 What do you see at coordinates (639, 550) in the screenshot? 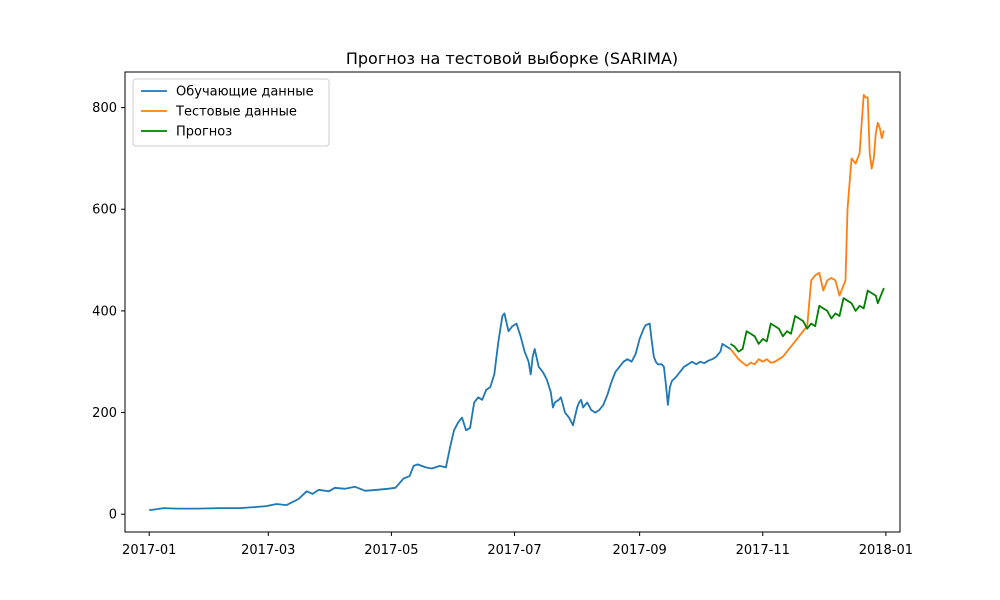
I see `x-tick-label: 2017-09` at bounding box center [639, 550].